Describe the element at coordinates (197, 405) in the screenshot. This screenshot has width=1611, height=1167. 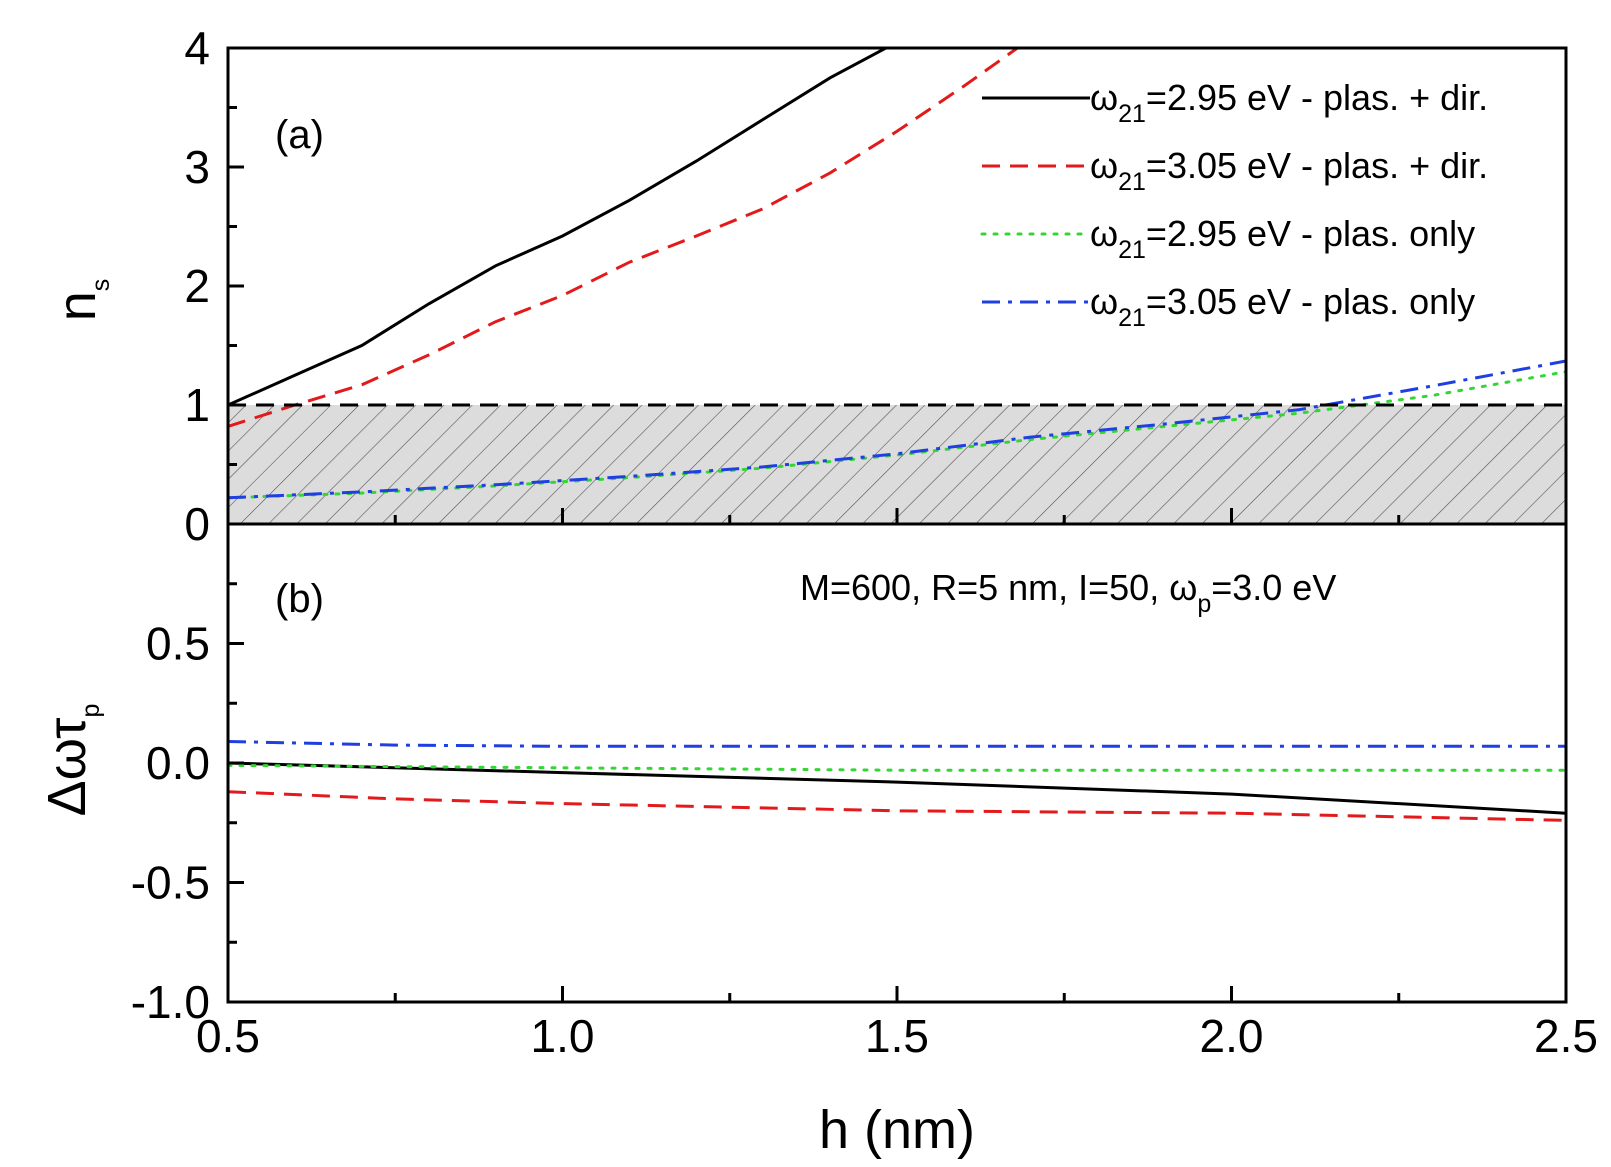
I see `y-tick-label-a-1: 1` at that location.